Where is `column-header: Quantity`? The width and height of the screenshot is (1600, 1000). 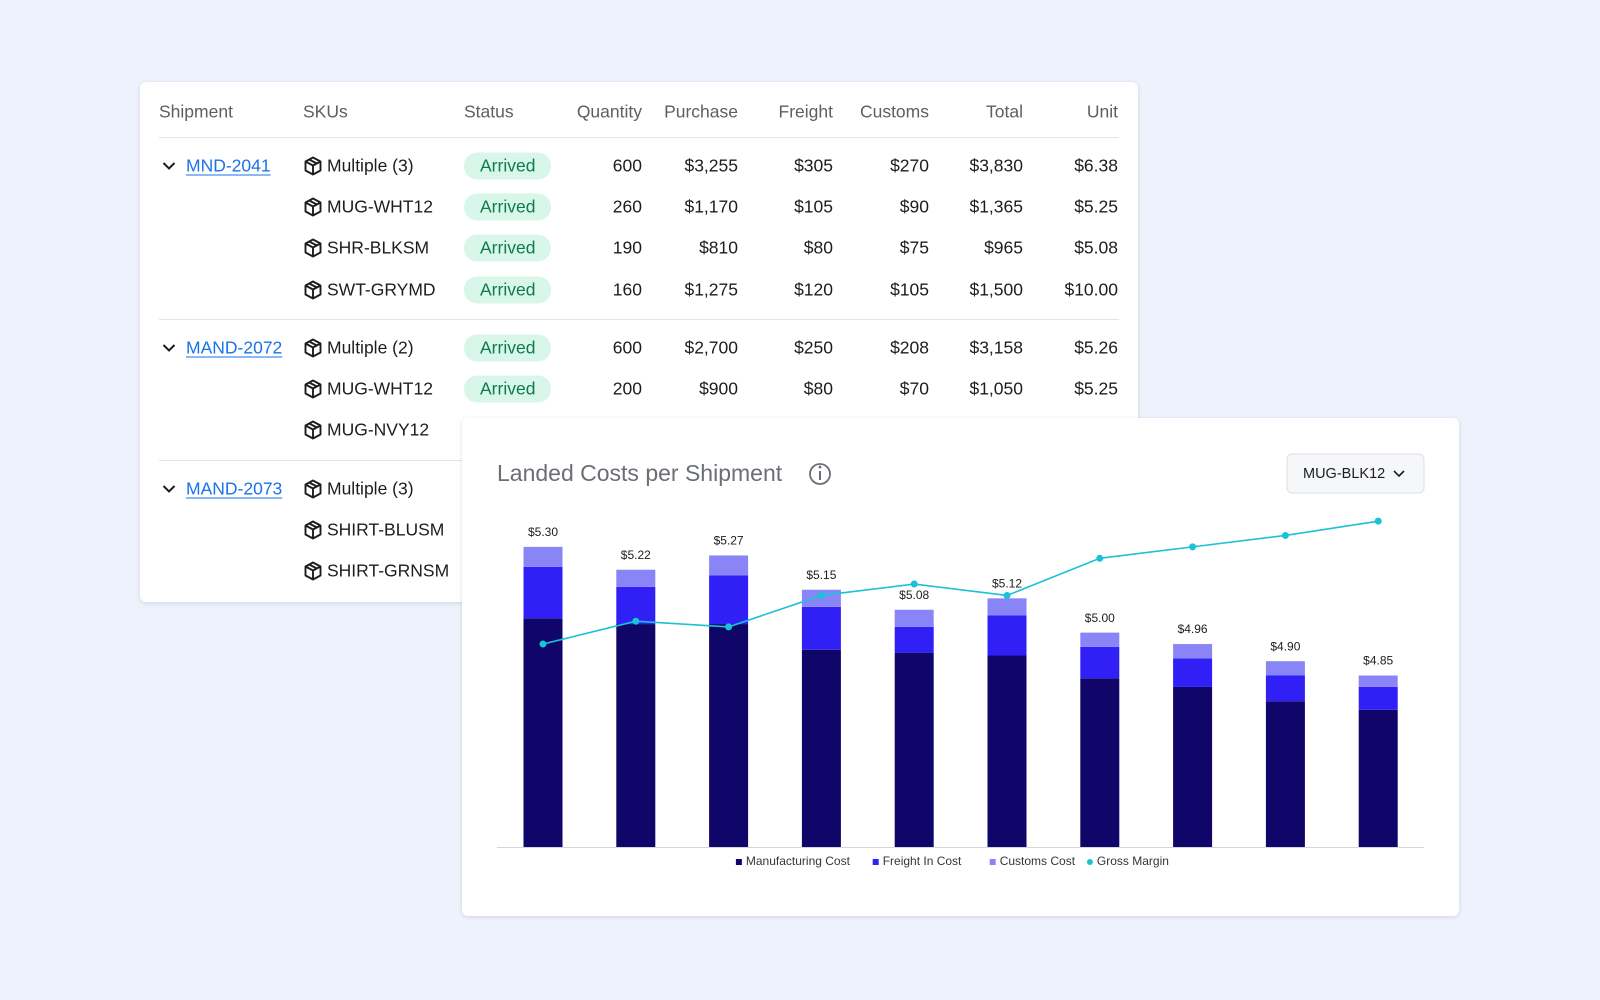 column-header: Quantity is located at coordinates (609, 111).